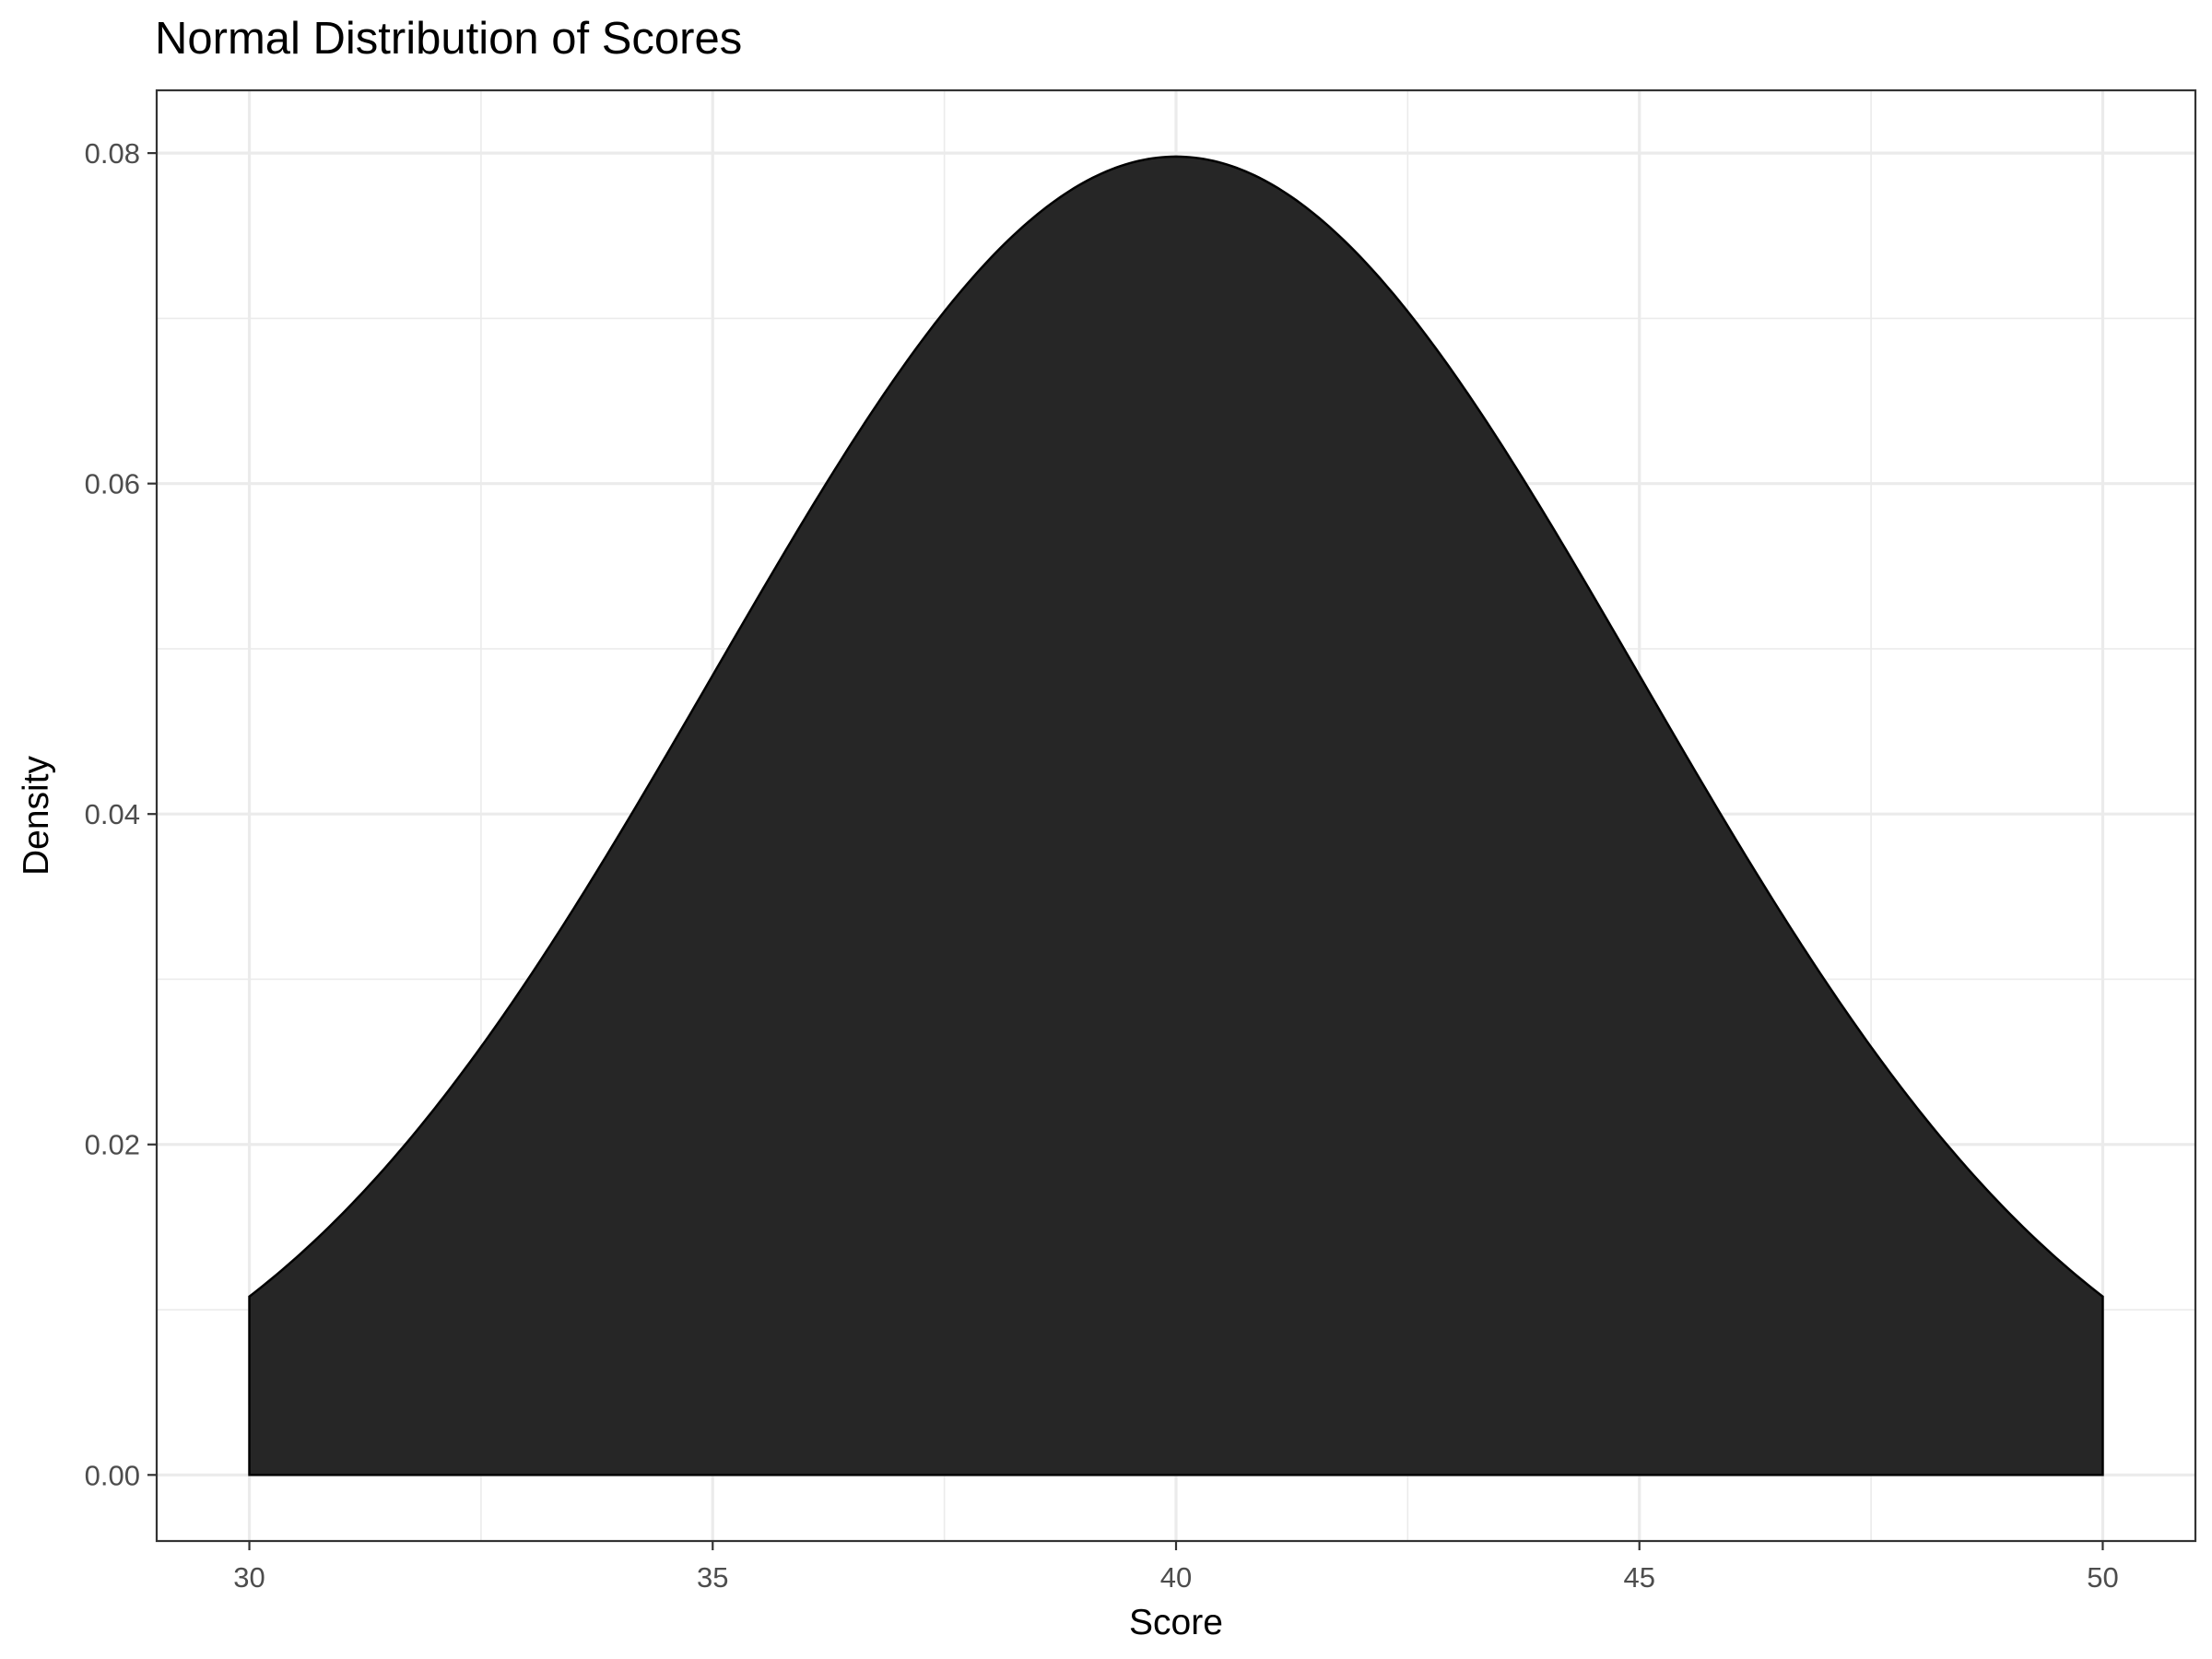 Image resolution: width=2212 pixels, height=1659 pixels. I want to click on y-tick-label: 0.04, so click(112, 814).